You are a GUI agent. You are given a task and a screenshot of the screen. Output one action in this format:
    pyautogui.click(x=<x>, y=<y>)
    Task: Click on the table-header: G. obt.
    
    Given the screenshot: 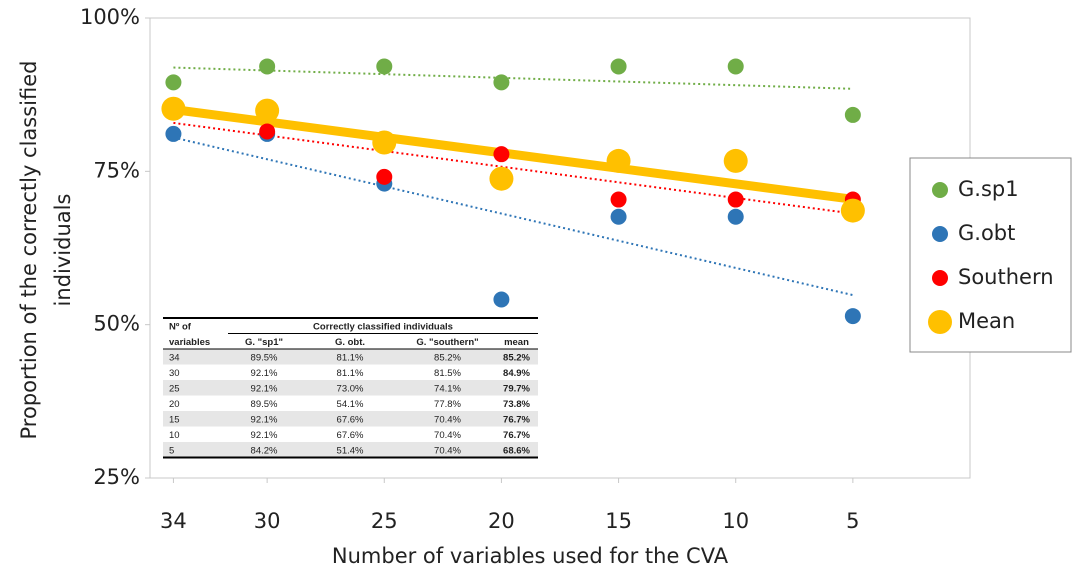 What is the action you would take?
    pyautogui.click(x=350, y=342)
    